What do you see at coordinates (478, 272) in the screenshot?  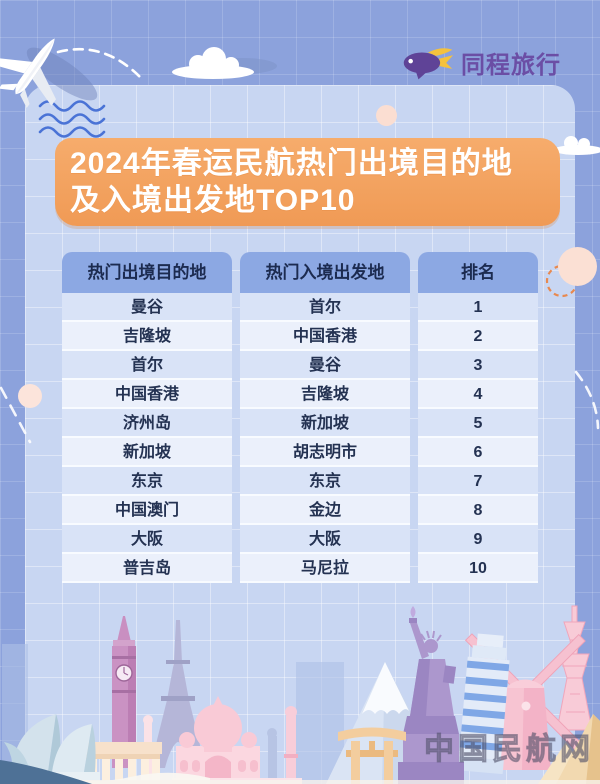 I see `column-header-rank: 排名` at bounding box center [478, 272].